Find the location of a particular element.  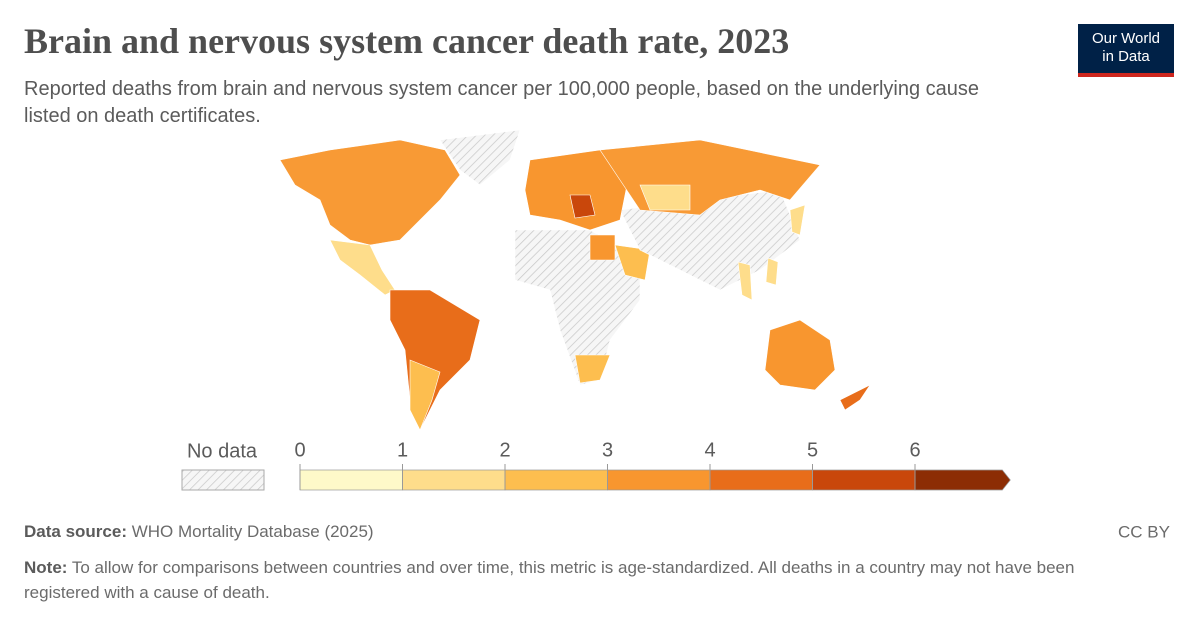

logo: Our World in Data is located at coordinates (1126, 50).